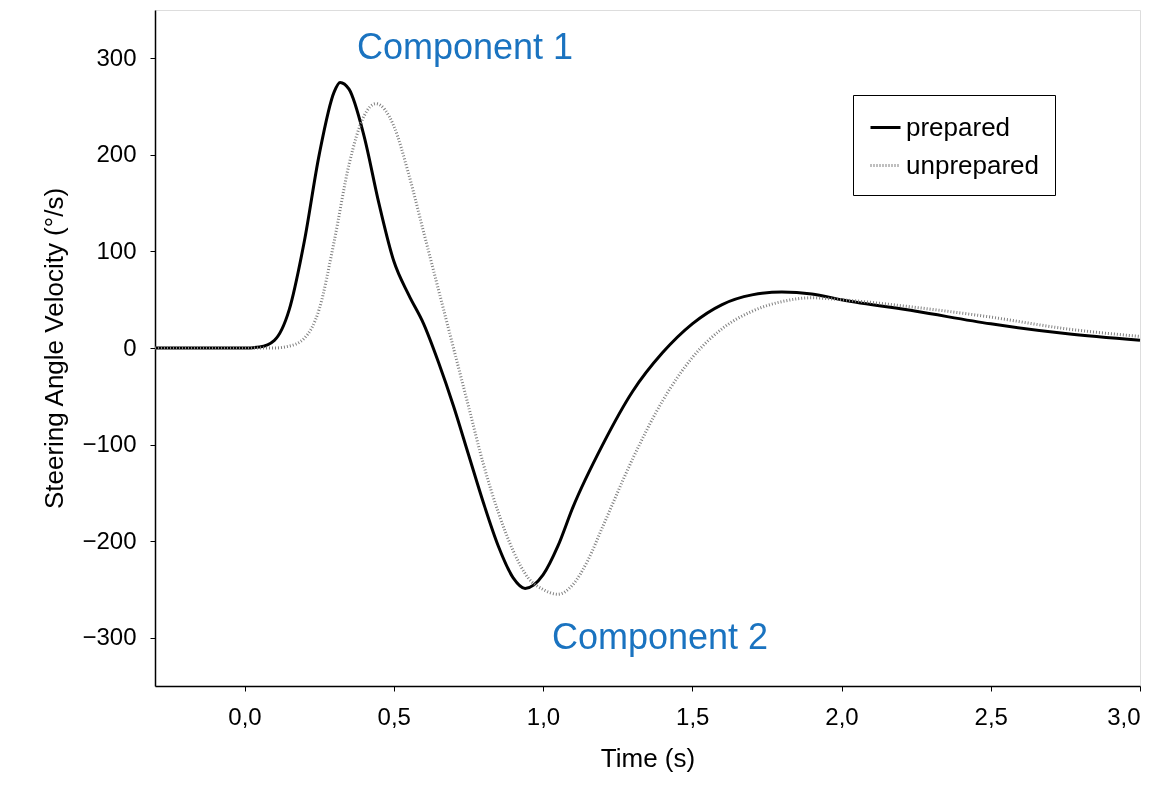 This screenshot has width=1169, height=806. Describe the element at coordinates (693, 716) in the screenshot. I see `x-tick-label: 1,5` at that location.